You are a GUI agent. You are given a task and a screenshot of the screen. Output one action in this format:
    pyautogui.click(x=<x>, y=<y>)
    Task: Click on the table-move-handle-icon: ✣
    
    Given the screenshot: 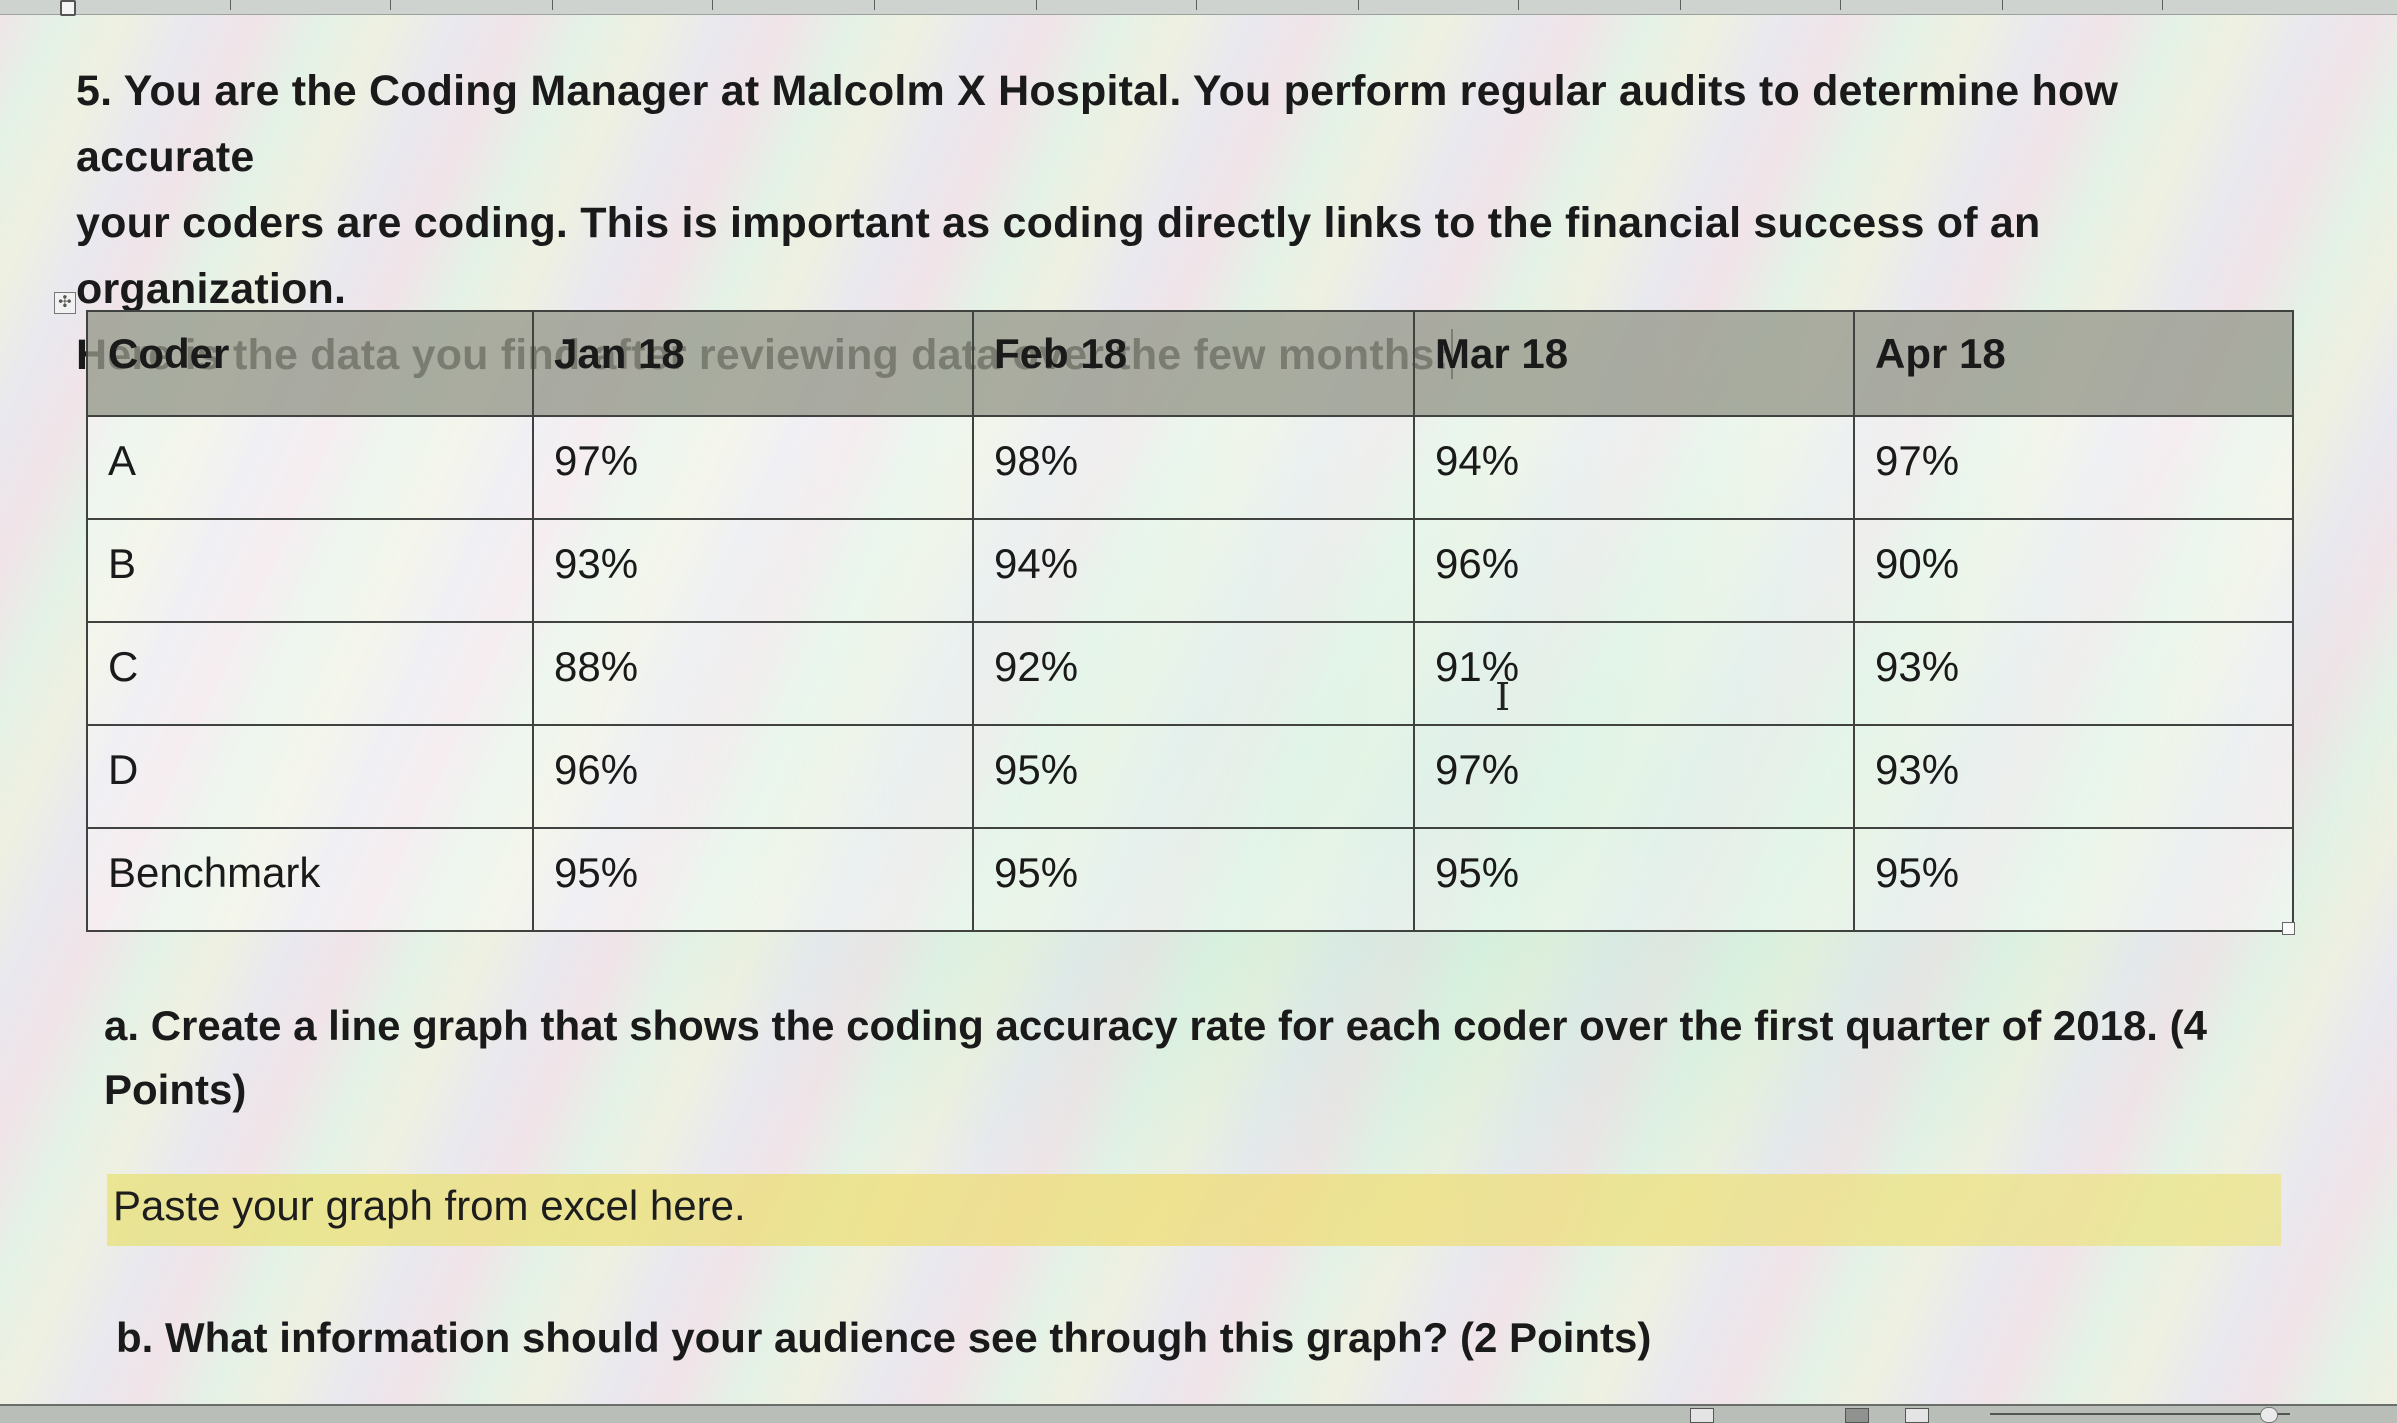 What is the action you would take?
    pyautogui.click(x=65, y=303)
    